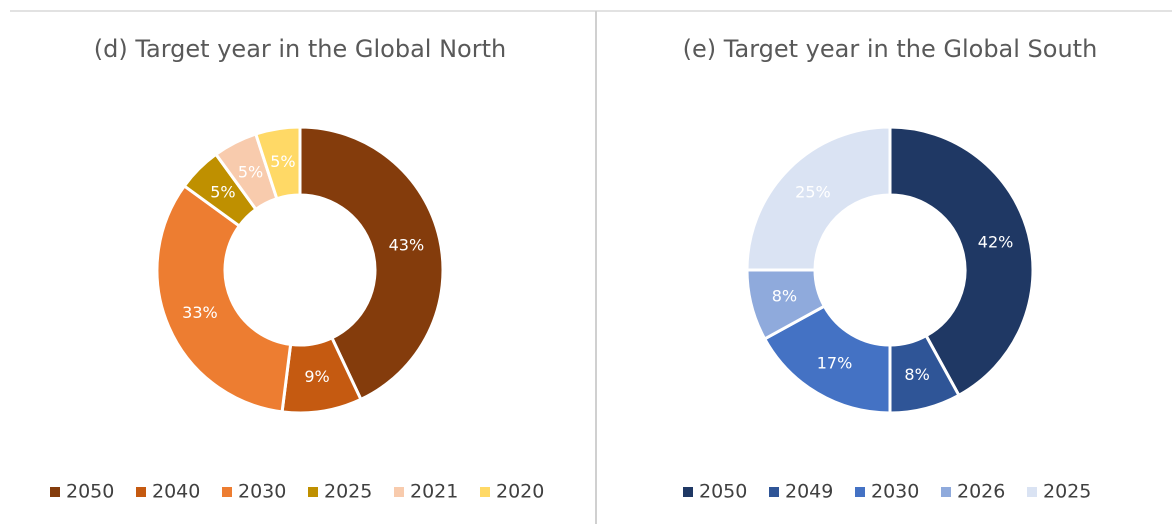 The width and height of the screenshot is (1172, 524). What do you see at coordinates (200, 312) in the screenshot?
I see `data-label: 33%` at bounding box center [200, 312].